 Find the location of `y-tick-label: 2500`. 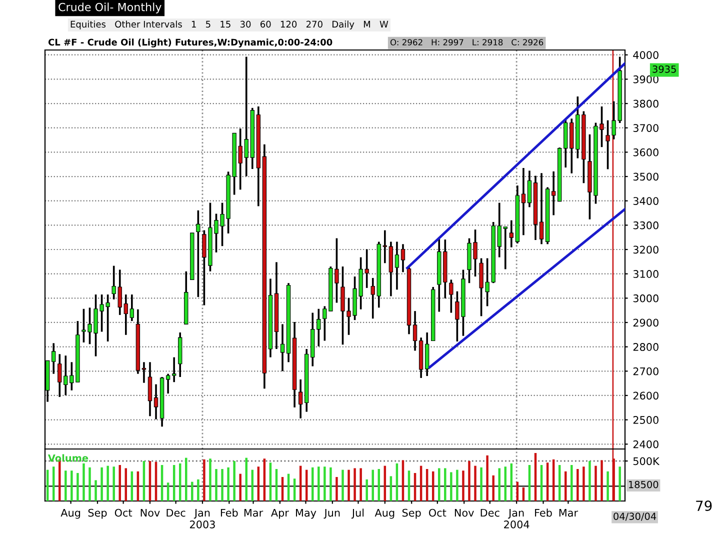

y-tick-label: 2500 is located at coordinates (645, 420).